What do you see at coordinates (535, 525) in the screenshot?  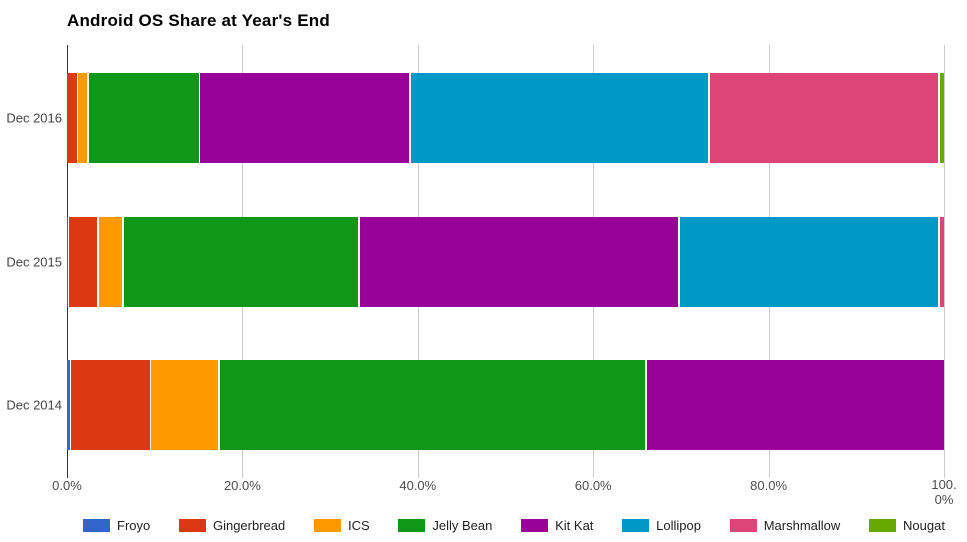 I see `legend-swatch-kit-kat` at bounding box center [535, 525].